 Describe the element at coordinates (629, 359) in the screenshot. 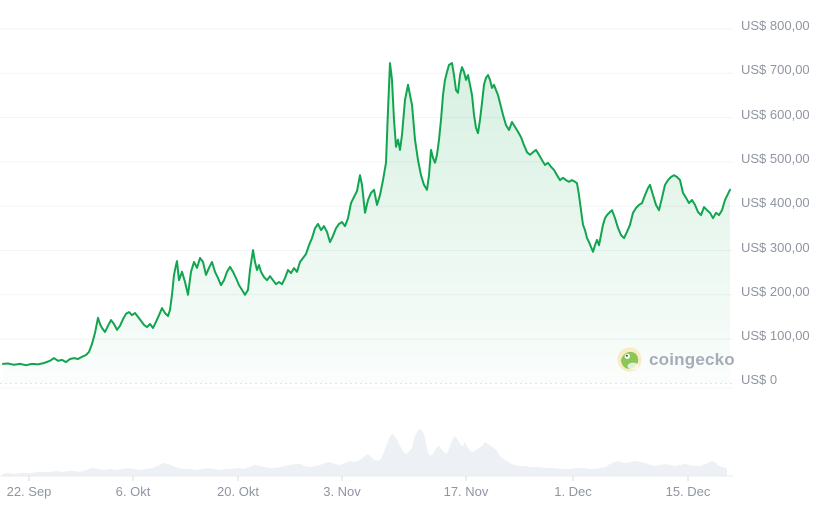

I see `gecko-icon` at that location.